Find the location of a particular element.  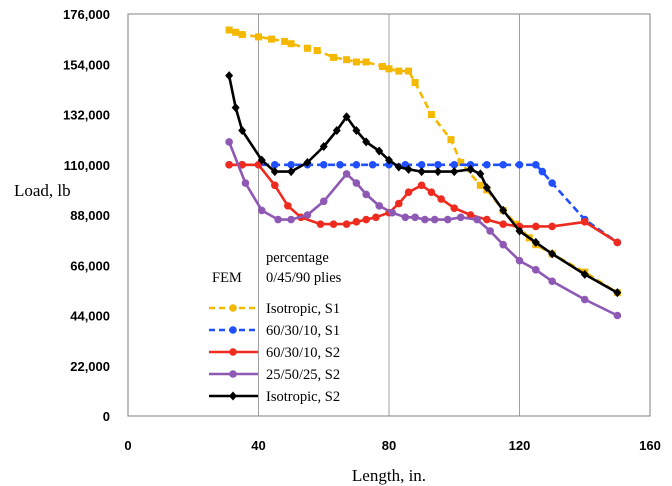

legend-entry: 25/50/25, S2 is located at coordinates (274, 375).